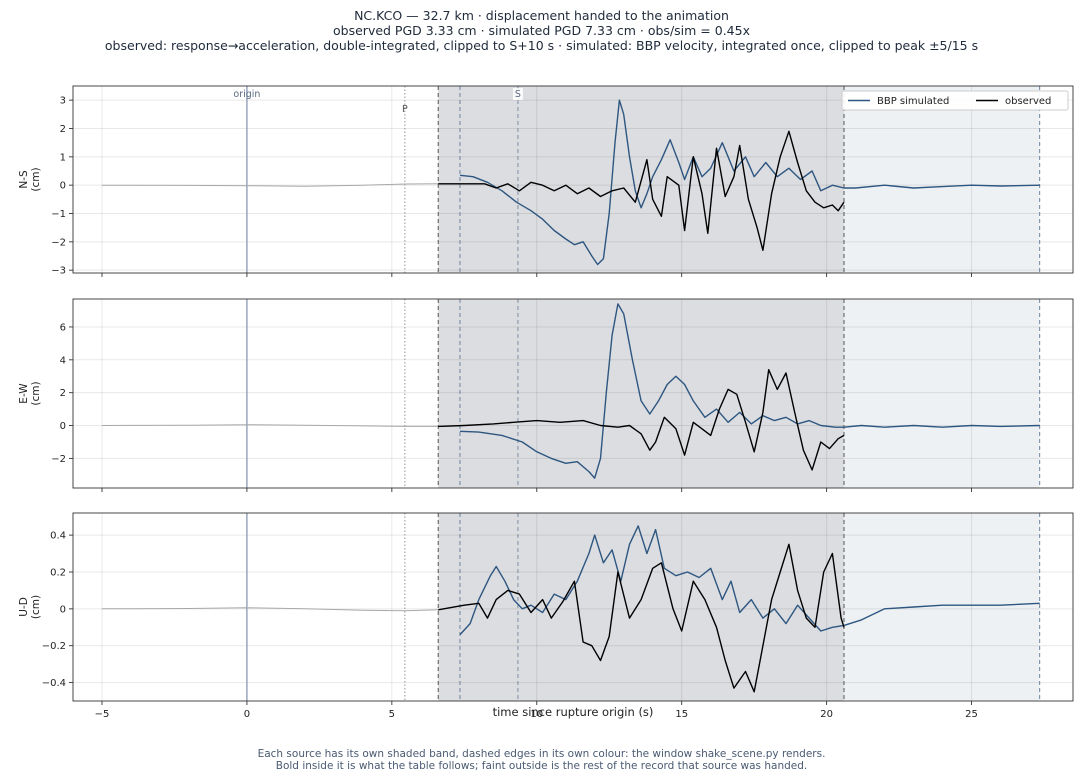 Image resolution: width=1083 pixels, height=781 pixels. Describe the element at coordinates (58, 271) in the screenshot. I see `y-tick-label: −3` at that location.